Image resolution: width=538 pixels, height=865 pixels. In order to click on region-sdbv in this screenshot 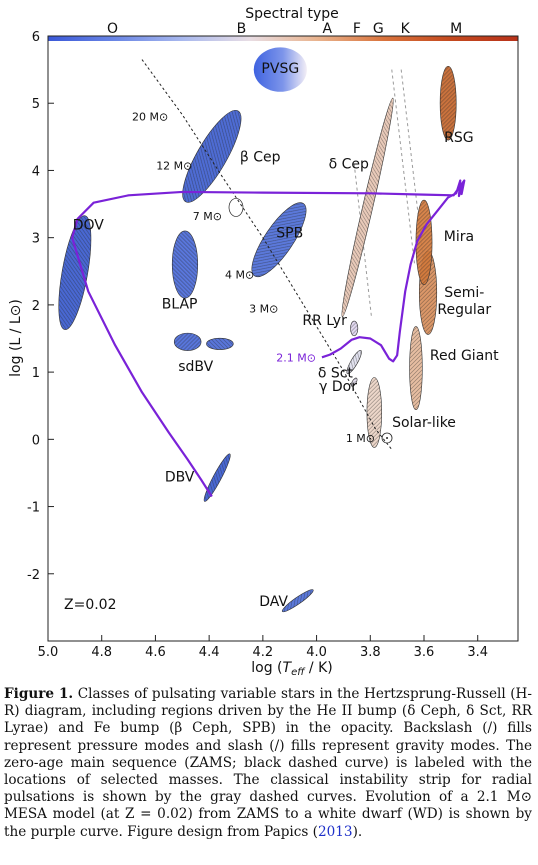, I will do `click(187, 341)`.